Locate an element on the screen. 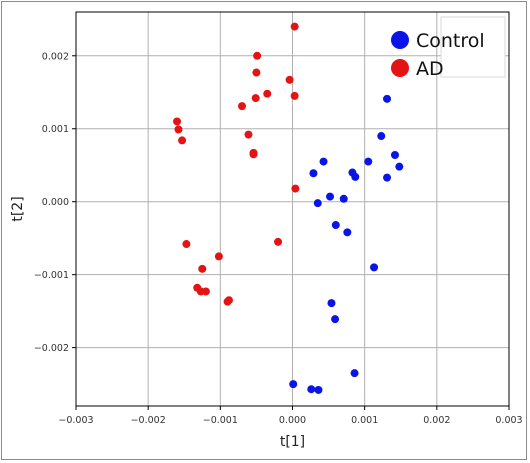 The image size is (530, 463). x-axis-label: t[1] is located at coordinates (292, 442).